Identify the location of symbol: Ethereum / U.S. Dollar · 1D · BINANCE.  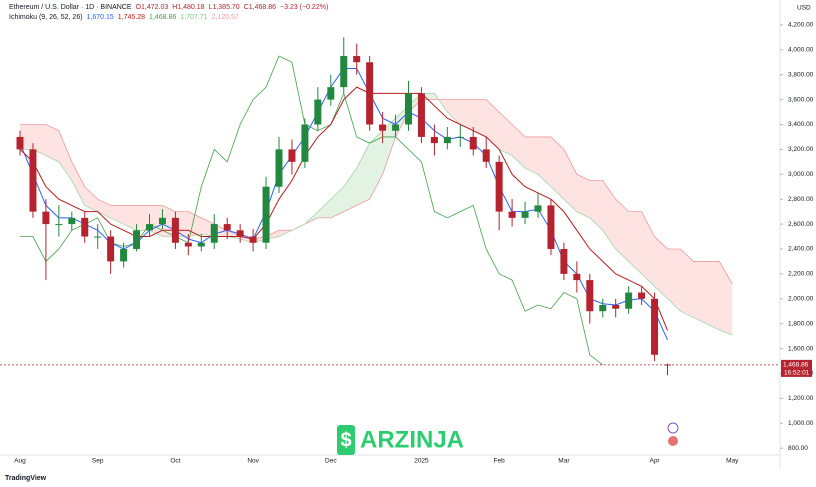
(70, 7).